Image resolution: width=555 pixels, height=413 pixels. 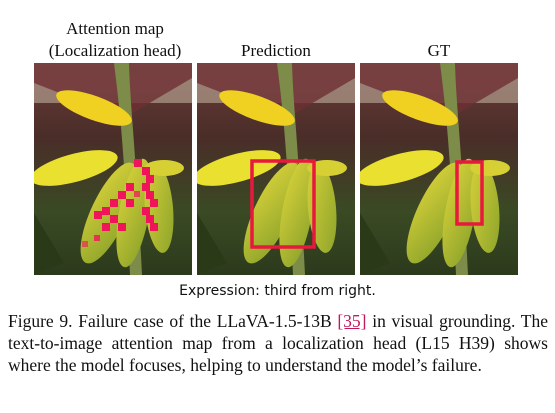 I want to click on attention-title-line1: Attention map, so click(x=115, y=28).